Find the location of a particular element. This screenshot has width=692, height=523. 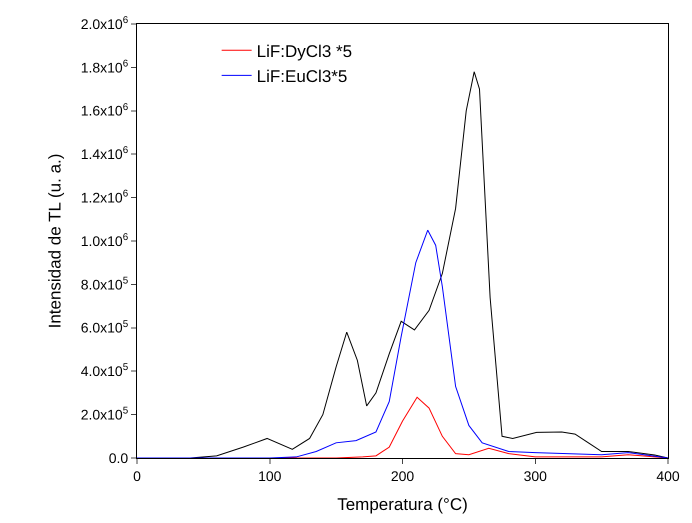

y-tick-label: 1.0x10$^{6}$ is located at coordinates (104, 240).